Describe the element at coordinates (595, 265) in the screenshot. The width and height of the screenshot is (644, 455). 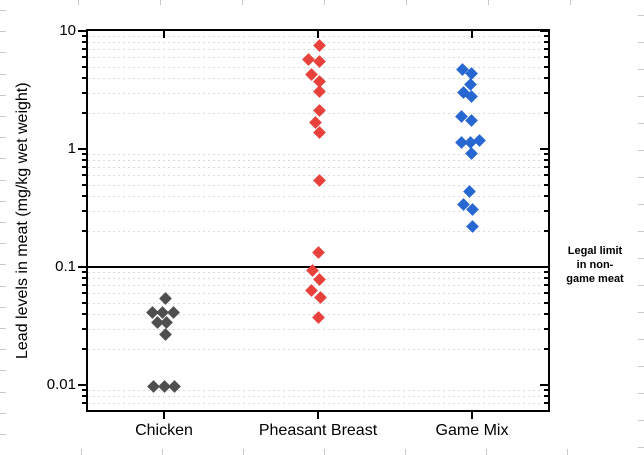
I see `reference-line-label: Legal limit in non- game meat` at that location.